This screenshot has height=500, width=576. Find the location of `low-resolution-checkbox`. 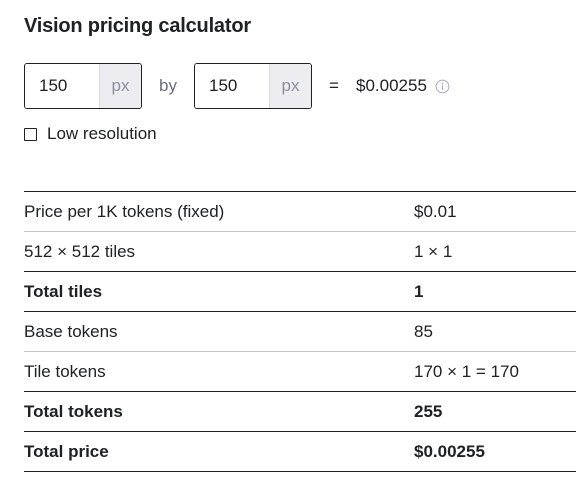

low-resolution-checkbox is located at coordinates (30, 134).